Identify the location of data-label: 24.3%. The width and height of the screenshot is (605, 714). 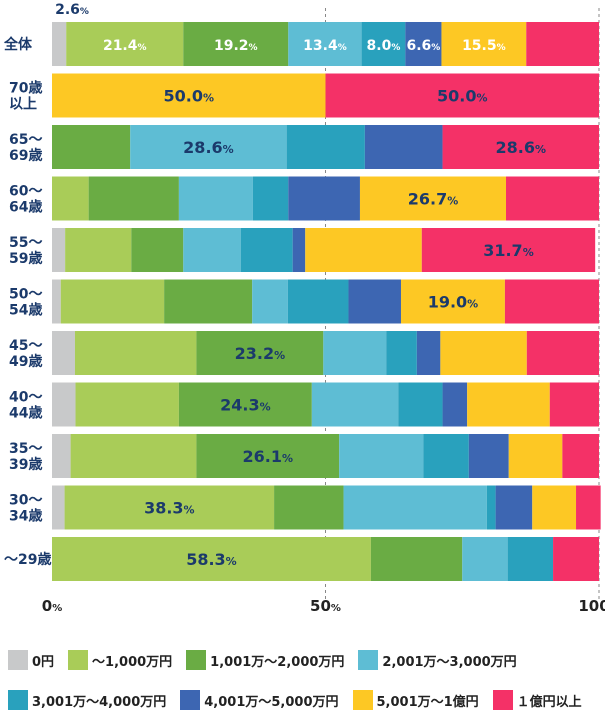
(245, 405).